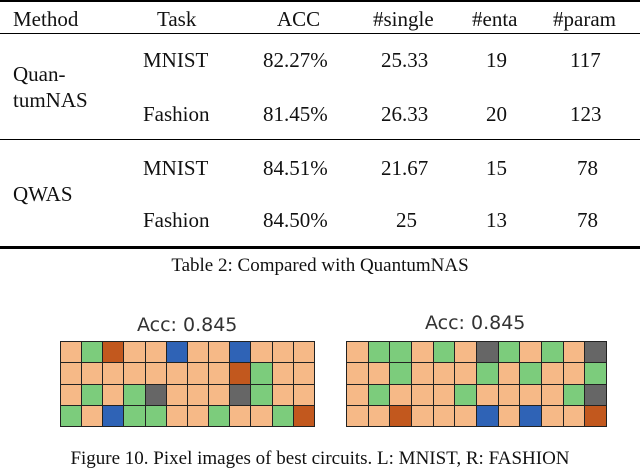  What do you see at coordinates (405, 60) in the screenshot?
I see `single-cell: 25.33` at bounding box center [405, 60].